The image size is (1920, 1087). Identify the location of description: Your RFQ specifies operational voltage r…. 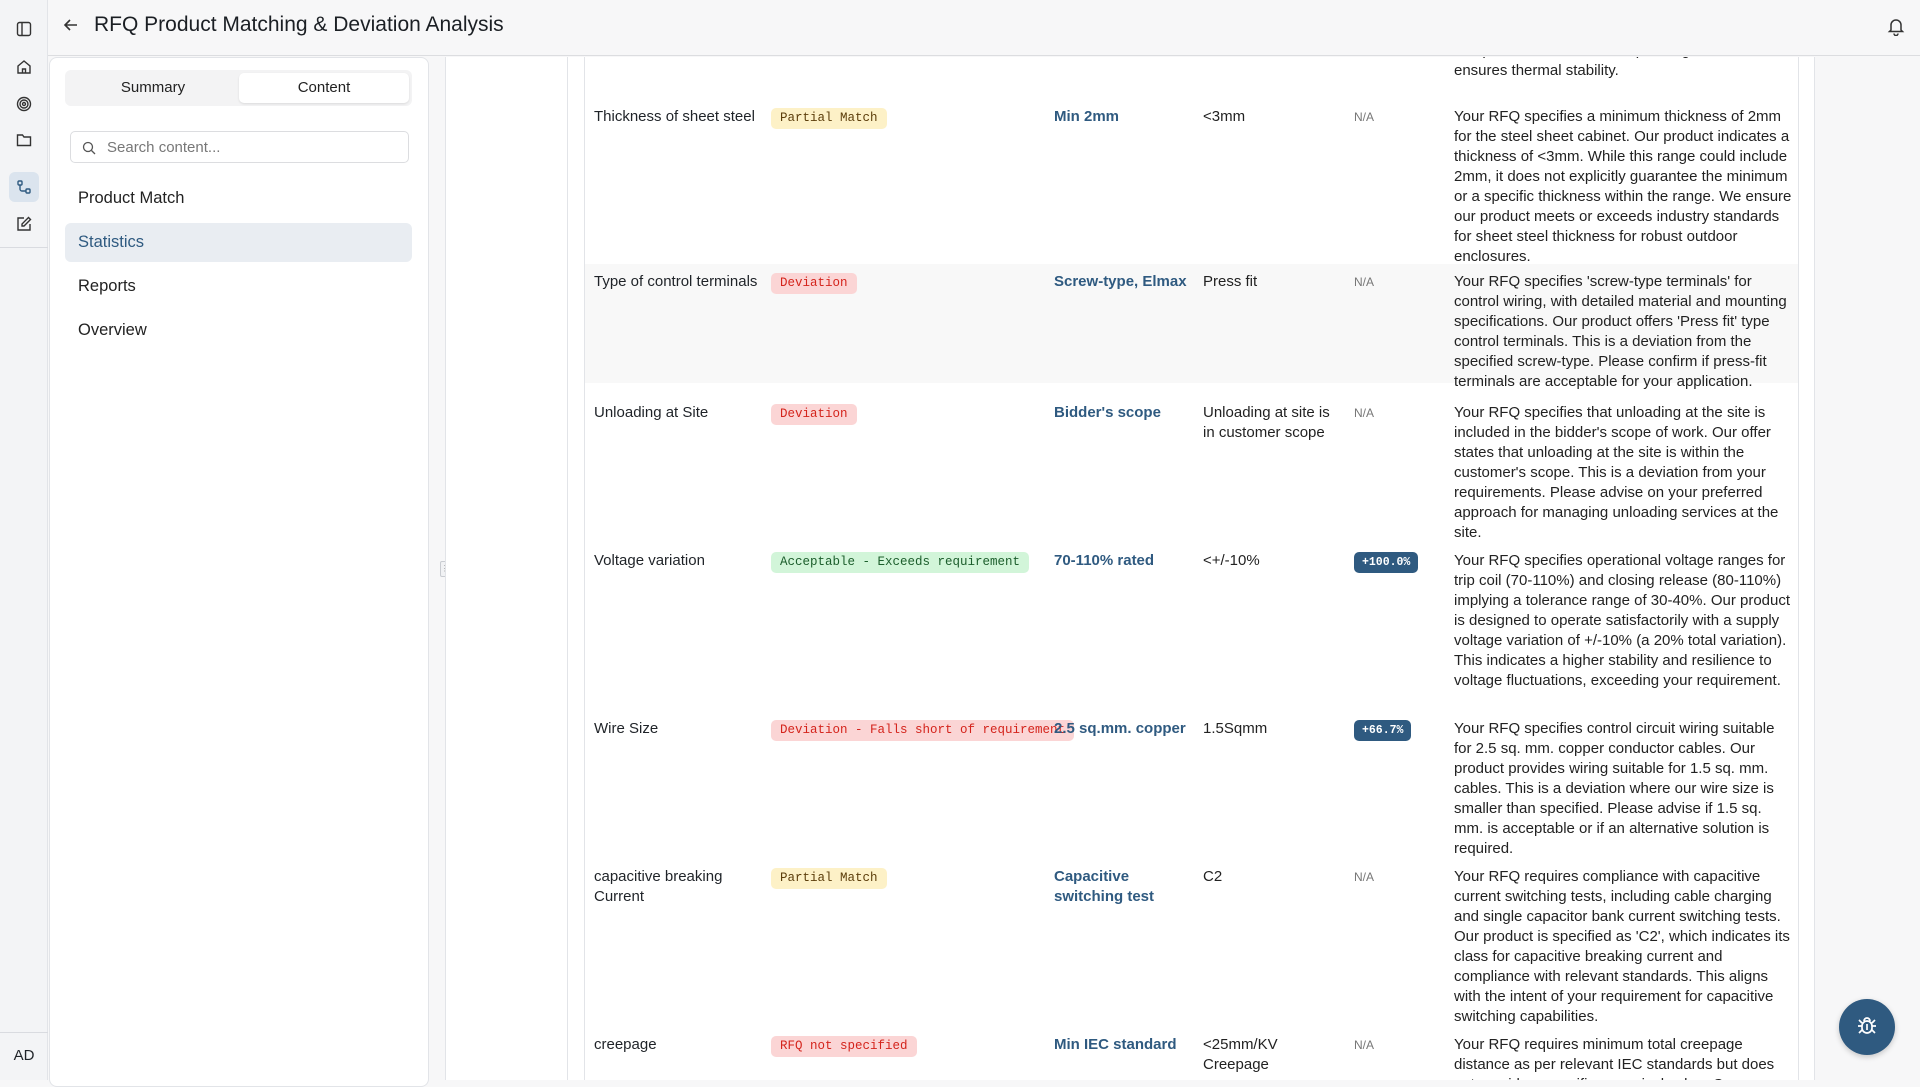
(1622, 620).